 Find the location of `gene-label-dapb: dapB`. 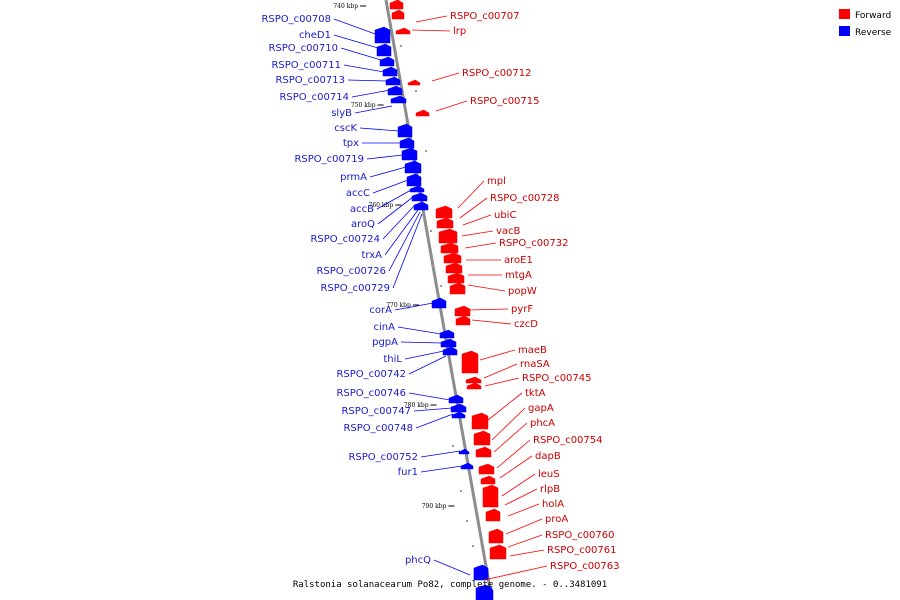

gene-label-dapb: dapB is located at coordinates (548, 456).